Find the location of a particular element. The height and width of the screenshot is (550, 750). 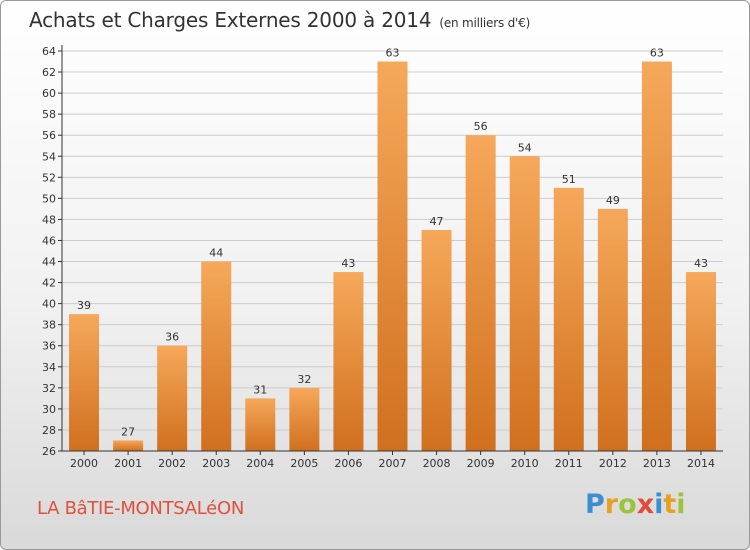

bar-value-label: 54 is located at coordinates (525, 147).